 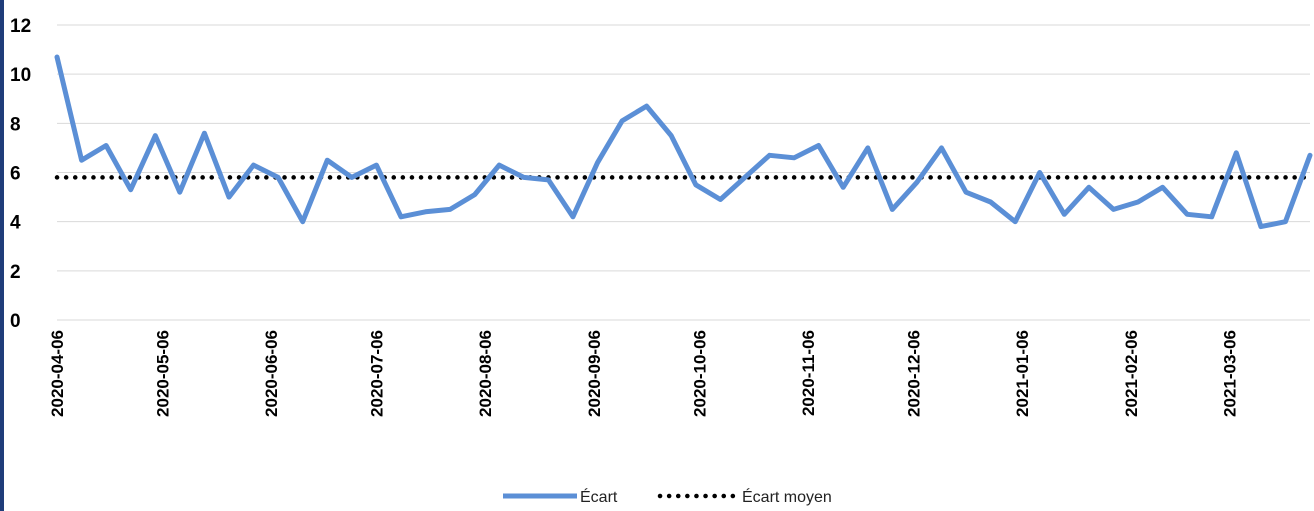 I want to click on x-tick-label: 2020-09-06, so click(x=594, y=373).